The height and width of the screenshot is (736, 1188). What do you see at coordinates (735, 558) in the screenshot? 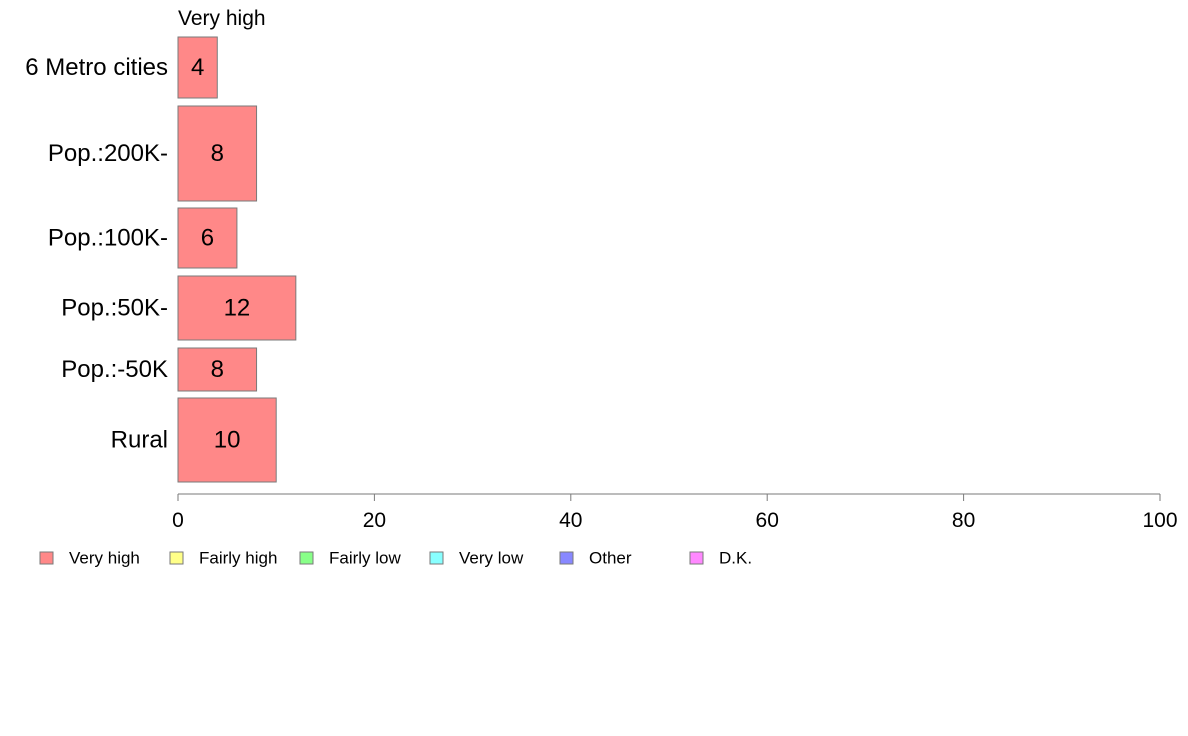
I see `legend-label: D.K.` at bounding box center [735, 558].